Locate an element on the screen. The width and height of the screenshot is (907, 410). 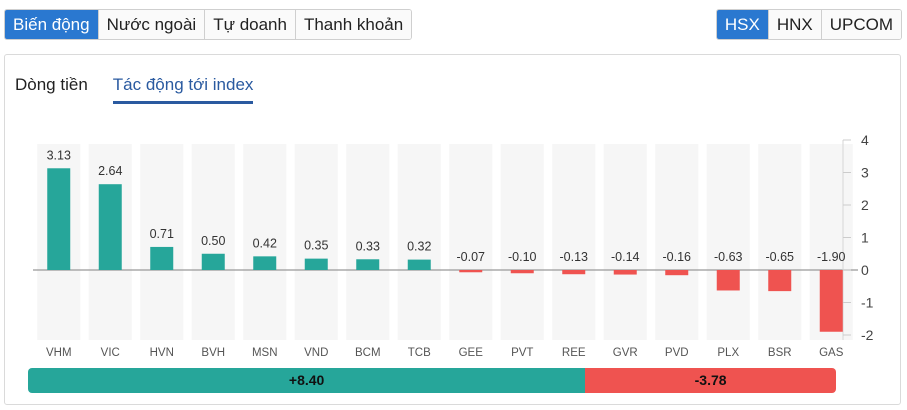
data-label: 0.50 is located at coordinates (213, 241).